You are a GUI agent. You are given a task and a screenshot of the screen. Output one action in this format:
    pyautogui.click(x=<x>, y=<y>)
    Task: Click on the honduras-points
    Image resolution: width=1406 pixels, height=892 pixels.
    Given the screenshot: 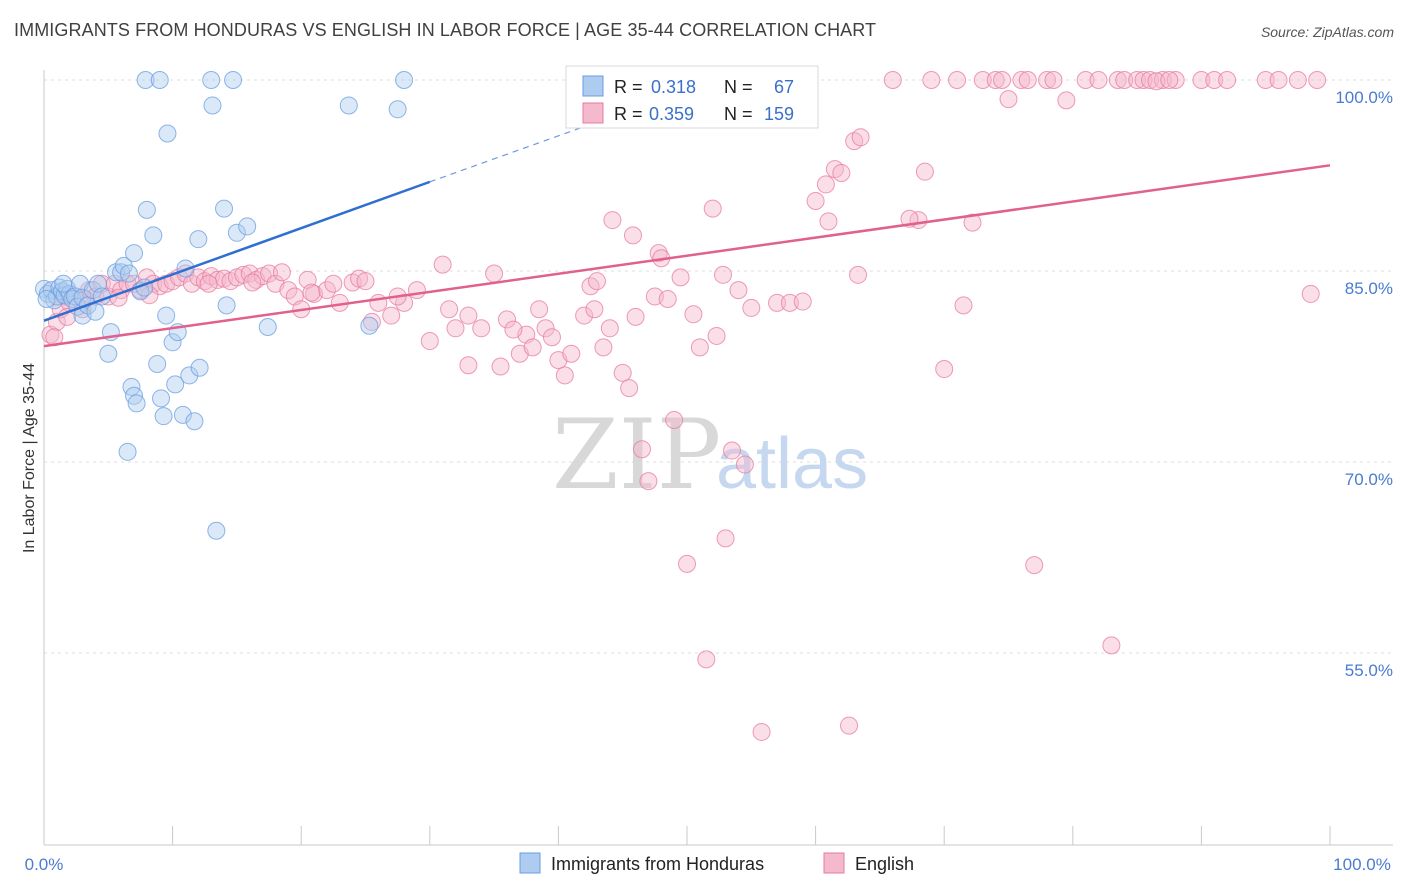 What is the action you would take?
    pyautogui.click(x=224, y=305)
    